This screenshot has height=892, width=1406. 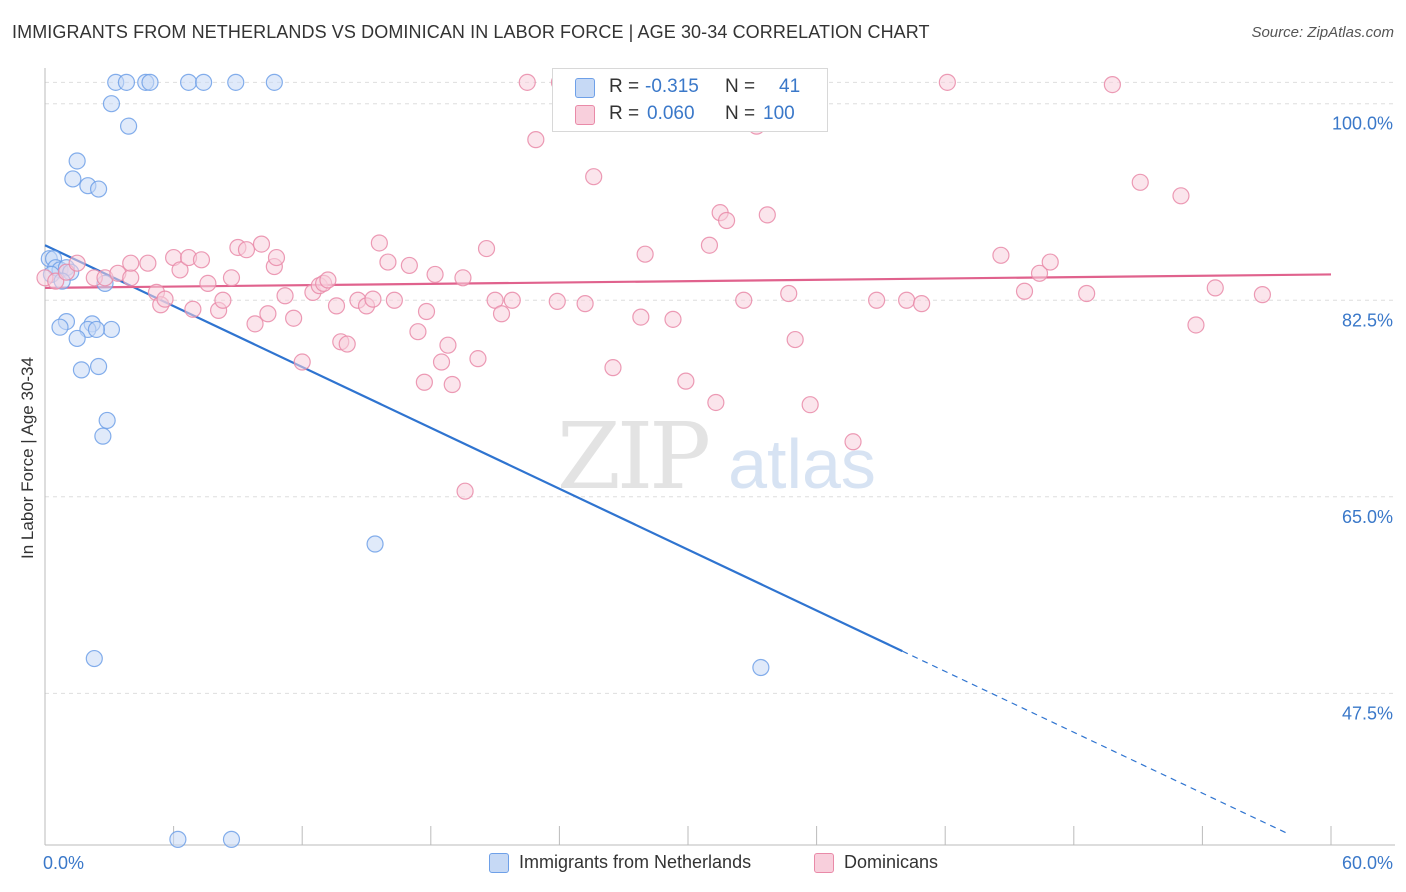 I want to click on legend-swatch-netherlands, so click(x=499, y=862).